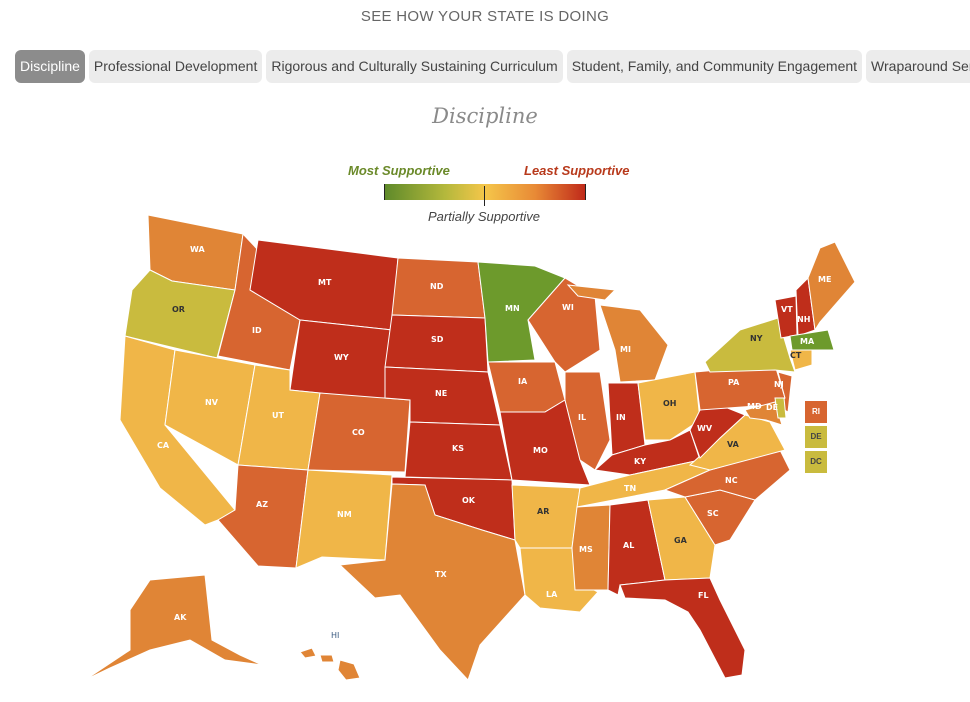 The width and height of the screenshot is (970, 702). I want to click on state-tx, so click(432, 582).